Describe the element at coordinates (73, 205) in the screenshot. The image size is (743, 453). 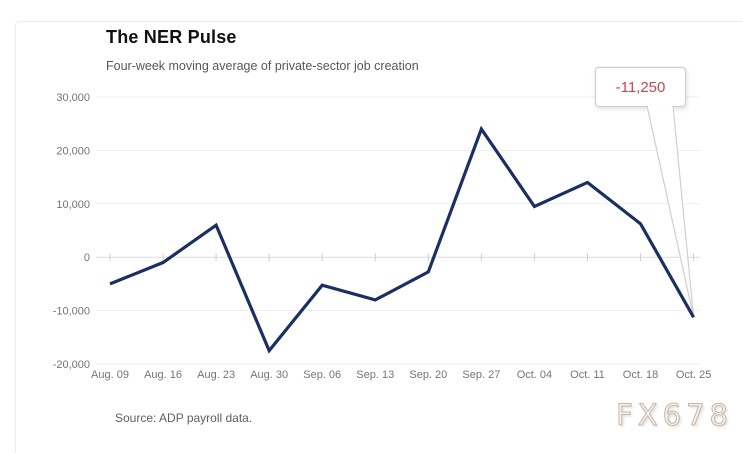
I see `svg-text: 10,000` at that location.